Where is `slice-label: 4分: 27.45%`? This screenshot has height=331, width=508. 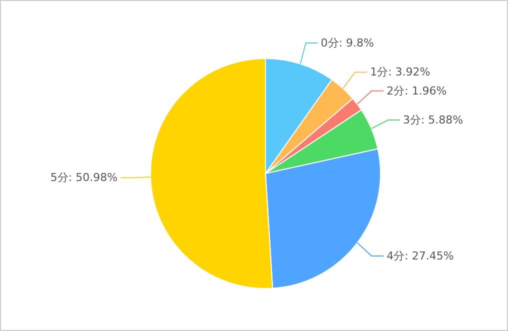 slice-label: 4分: 27.45% is located at coordinates (420, 256).